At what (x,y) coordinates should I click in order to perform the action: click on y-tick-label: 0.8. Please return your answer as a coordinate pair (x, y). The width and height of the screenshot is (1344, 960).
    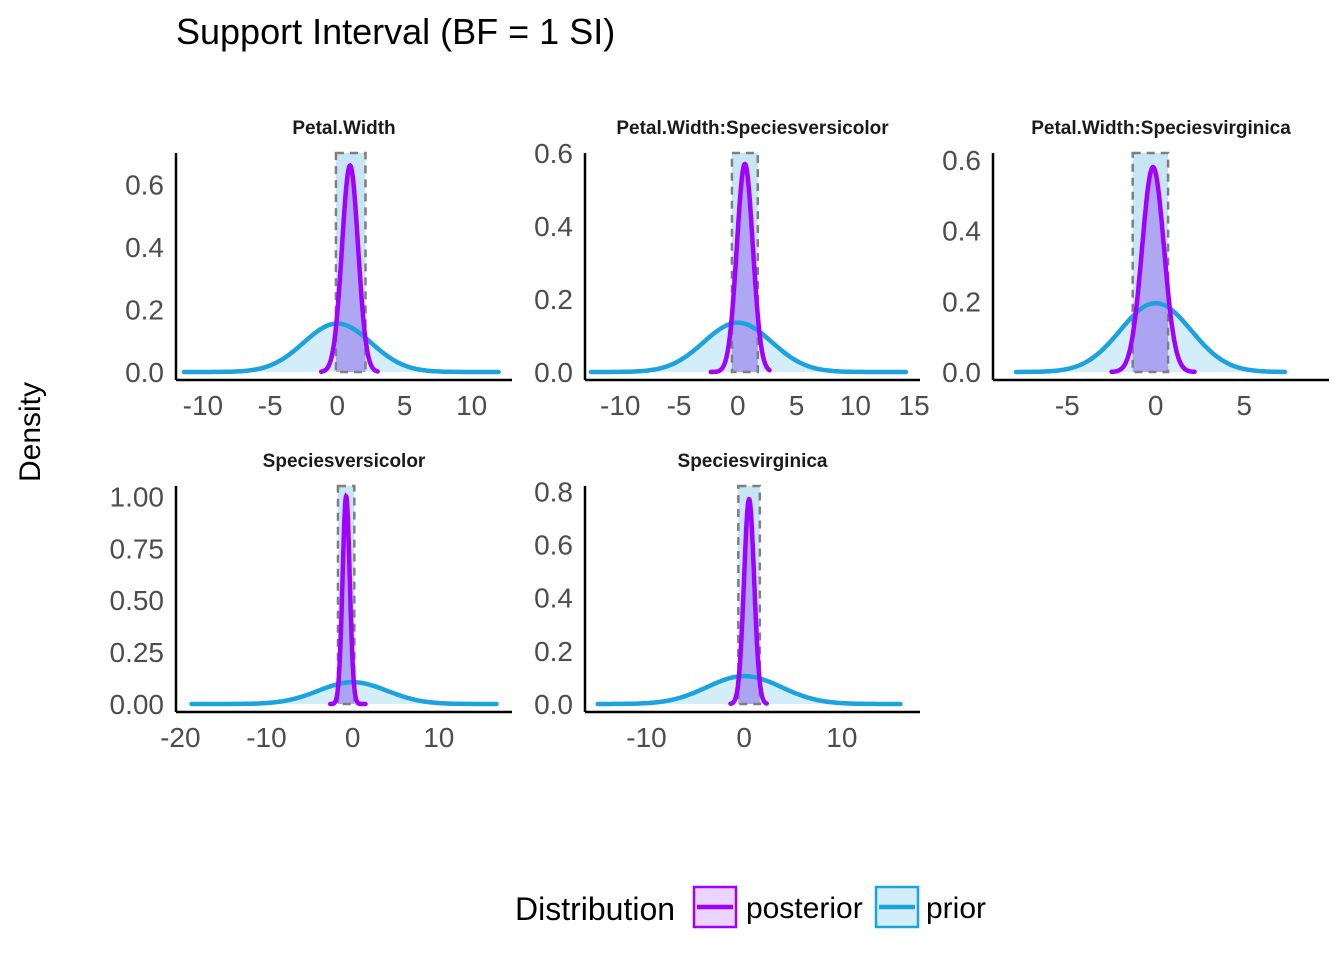
    Looking at the image, I should click on (553, 491).